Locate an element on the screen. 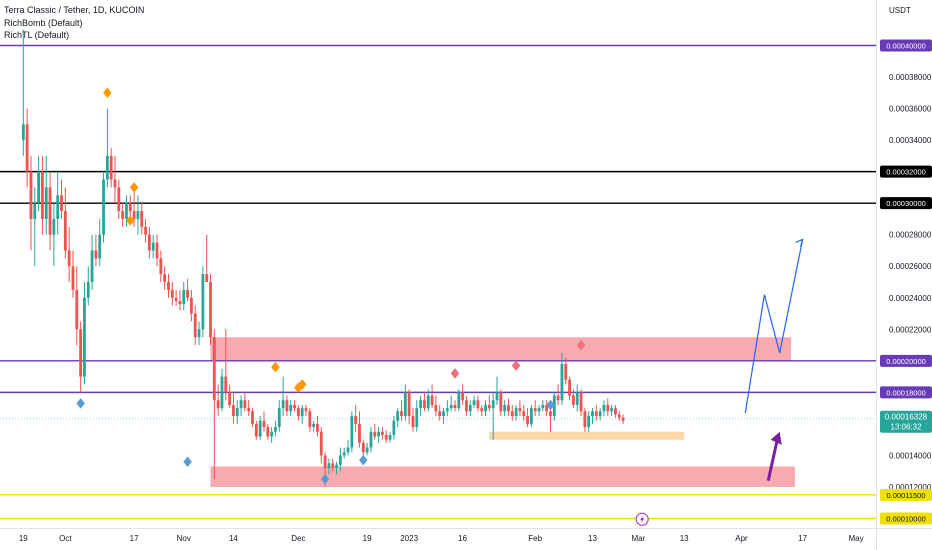 This screenshot has width=932, height=550. projection-path is located at coordinates (774, 326).